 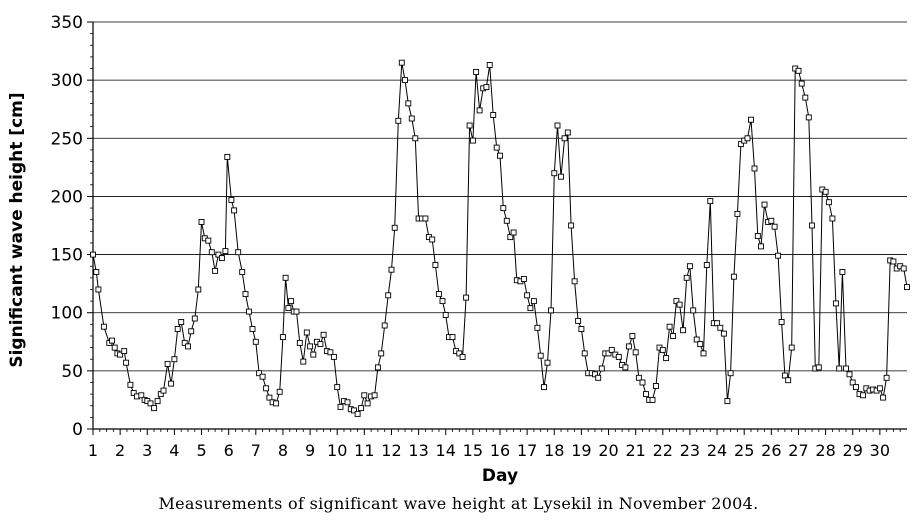 What do you see at coordinates (77, 430) in the screenshot?
I see `y-tick-label: 0` at bounding box center [77, 430].